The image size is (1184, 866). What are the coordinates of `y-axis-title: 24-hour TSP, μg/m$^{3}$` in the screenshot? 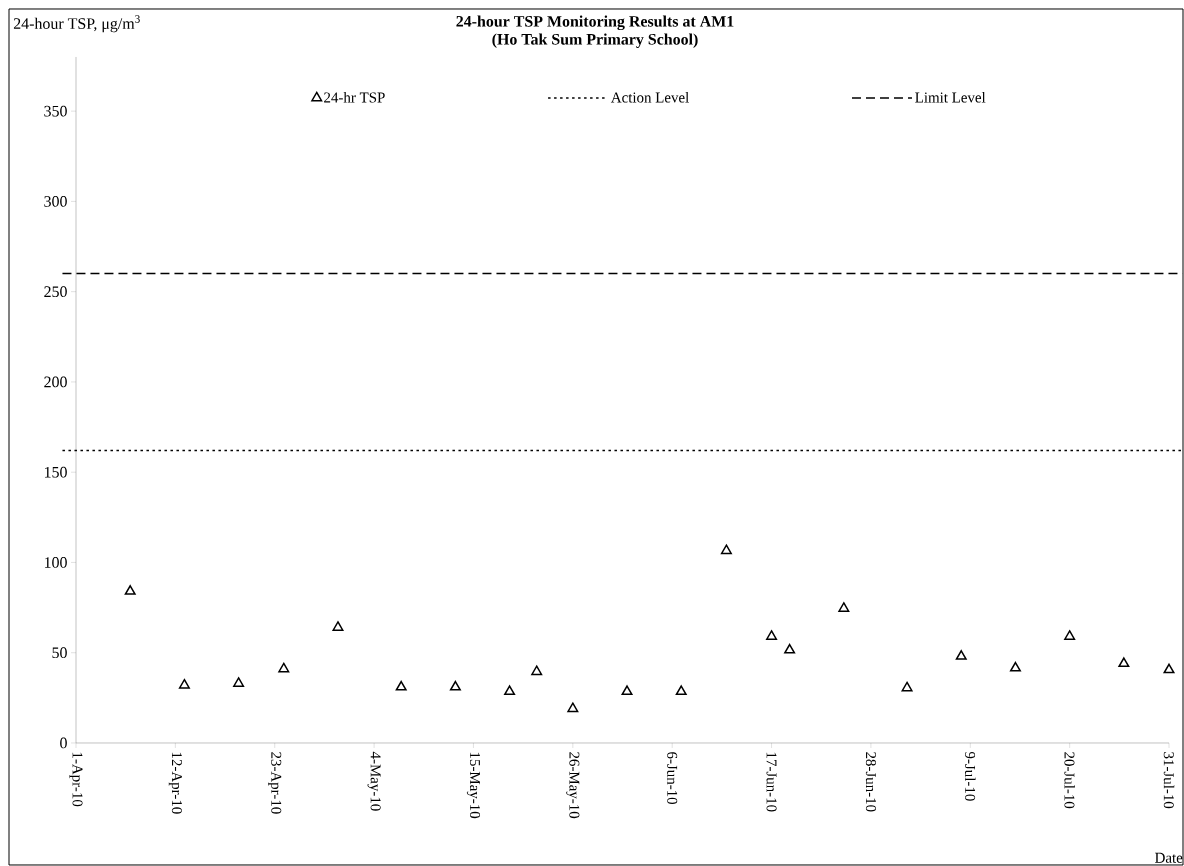 It's located at (76, 24).